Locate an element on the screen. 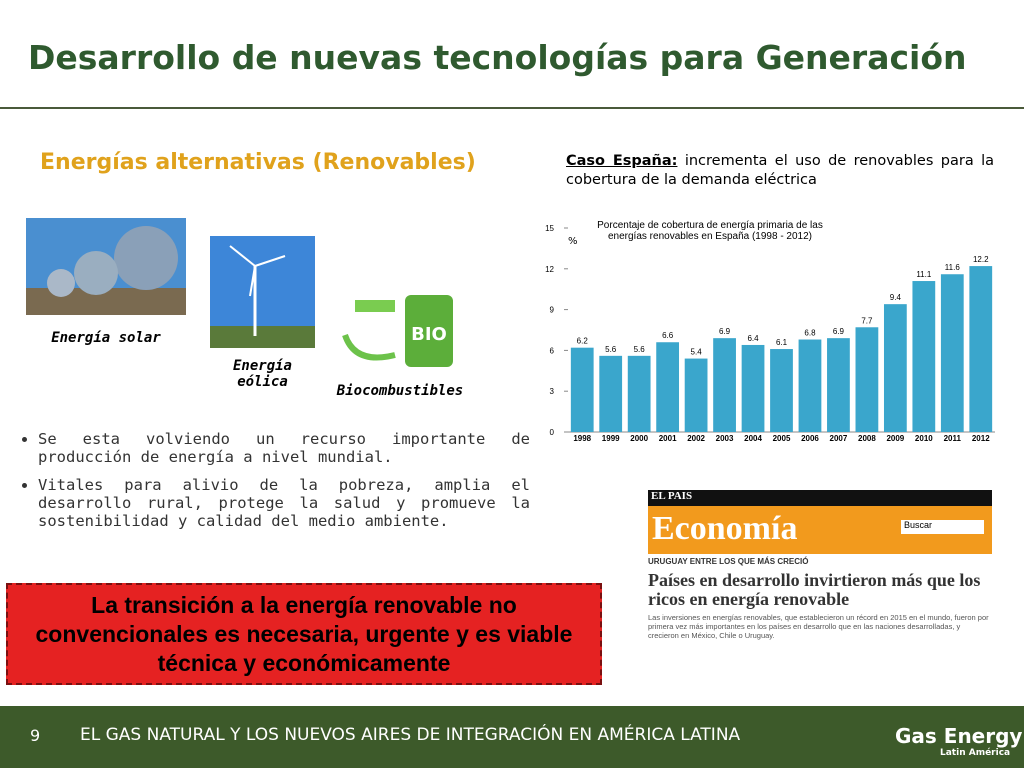  y-tick-label: 9 is located at coordinates (552, 310).